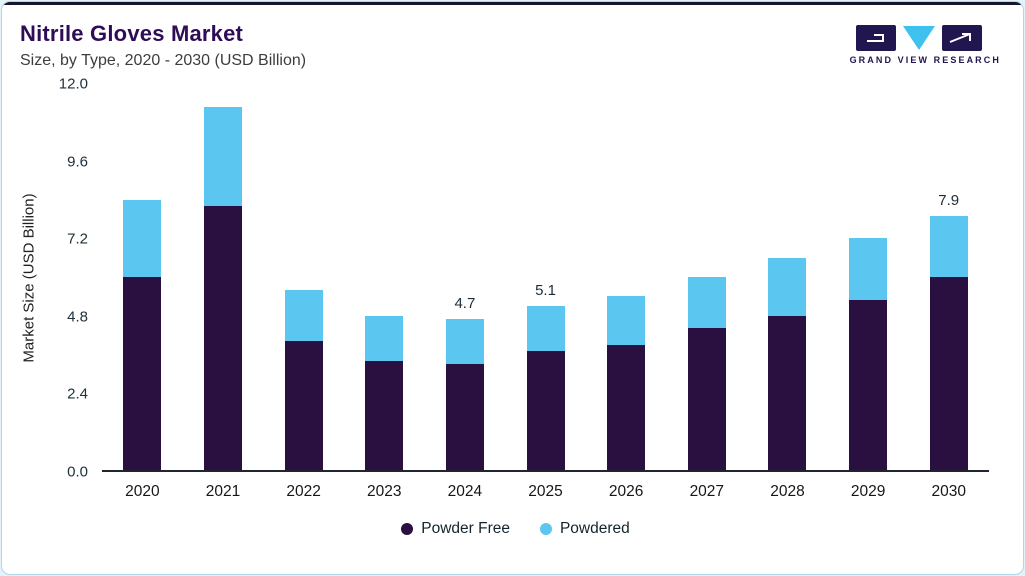 Image resolution: width=1025 pixels, height=576 pixels. What do you see at coordinates (545, 277) in the screenshot?
I see `bar-2025: 5.1` at bounding box center [545, 277].